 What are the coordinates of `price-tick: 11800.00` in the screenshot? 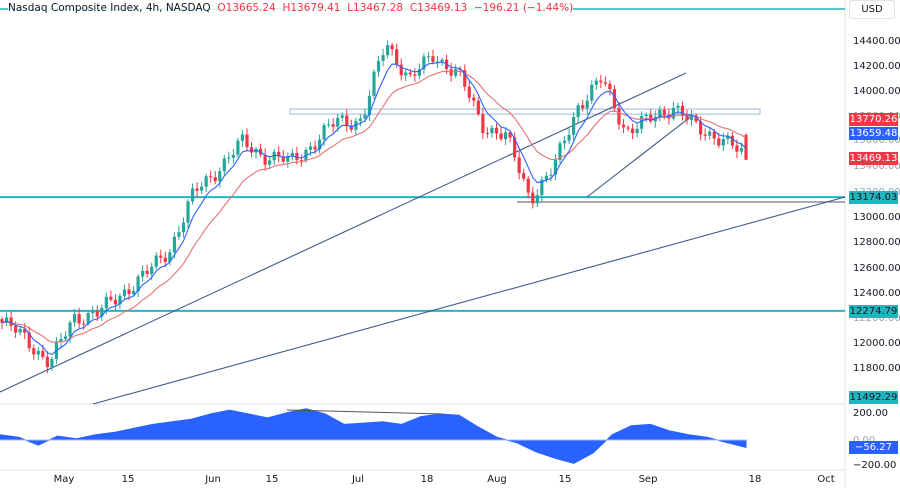 It's located at (876, 368).